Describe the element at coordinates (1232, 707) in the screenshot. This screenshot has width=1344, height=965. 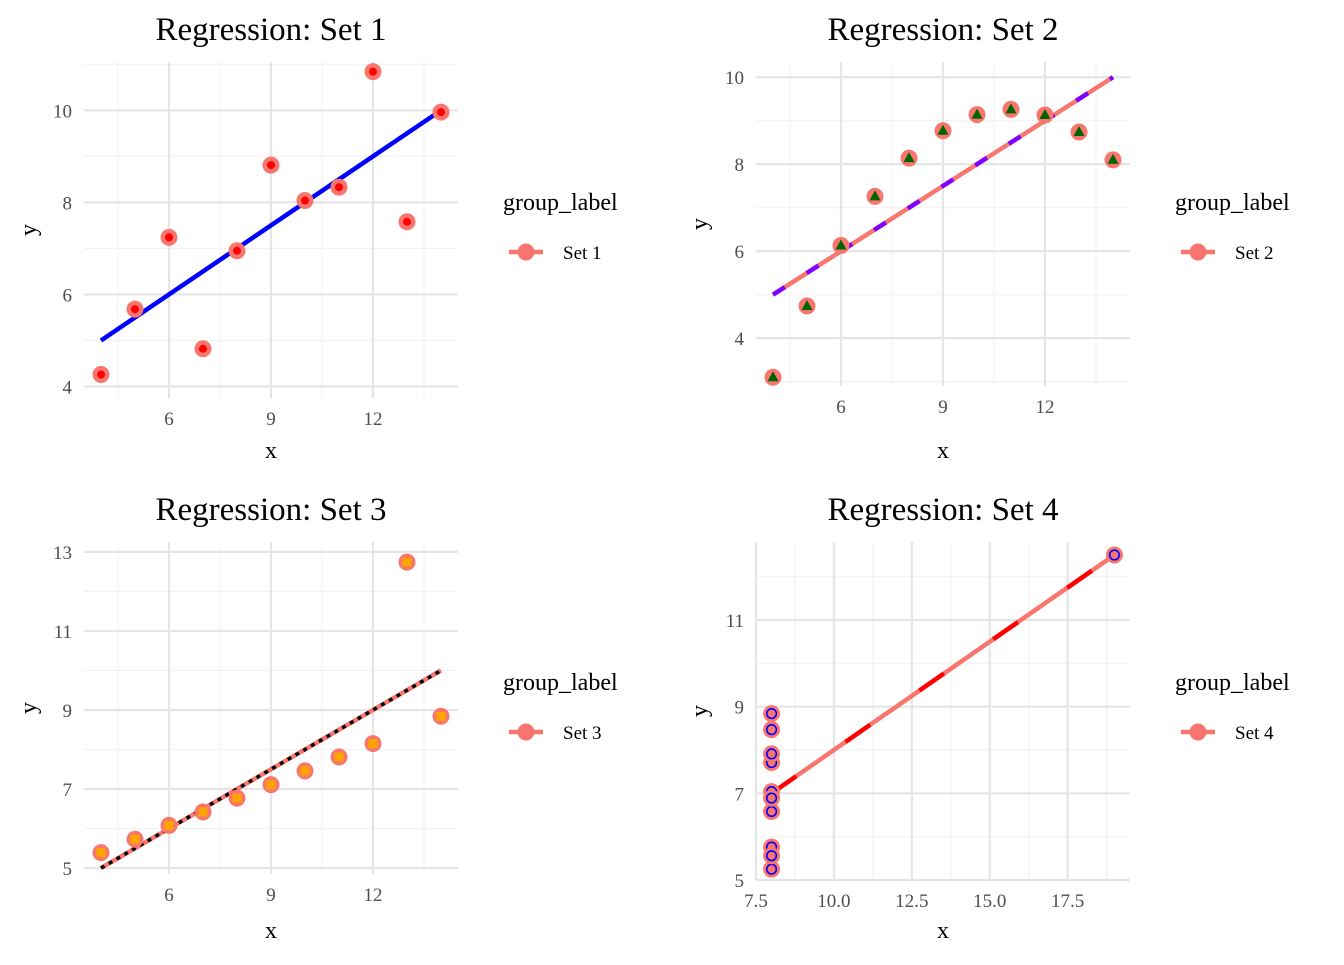
I see `legend: group_label Set 4` at that location.